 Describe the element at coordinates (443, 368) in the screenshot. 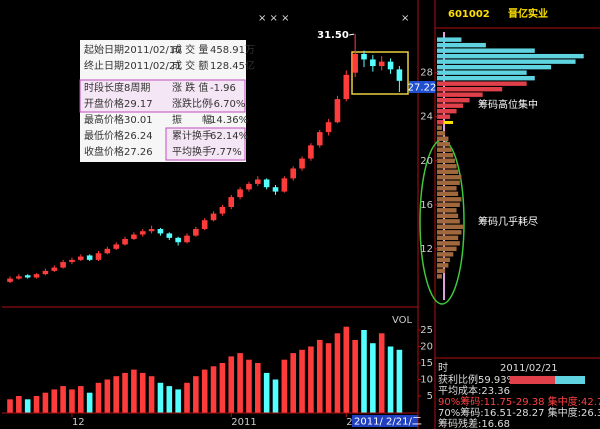

I see `stats-date-label: 时` at that location.